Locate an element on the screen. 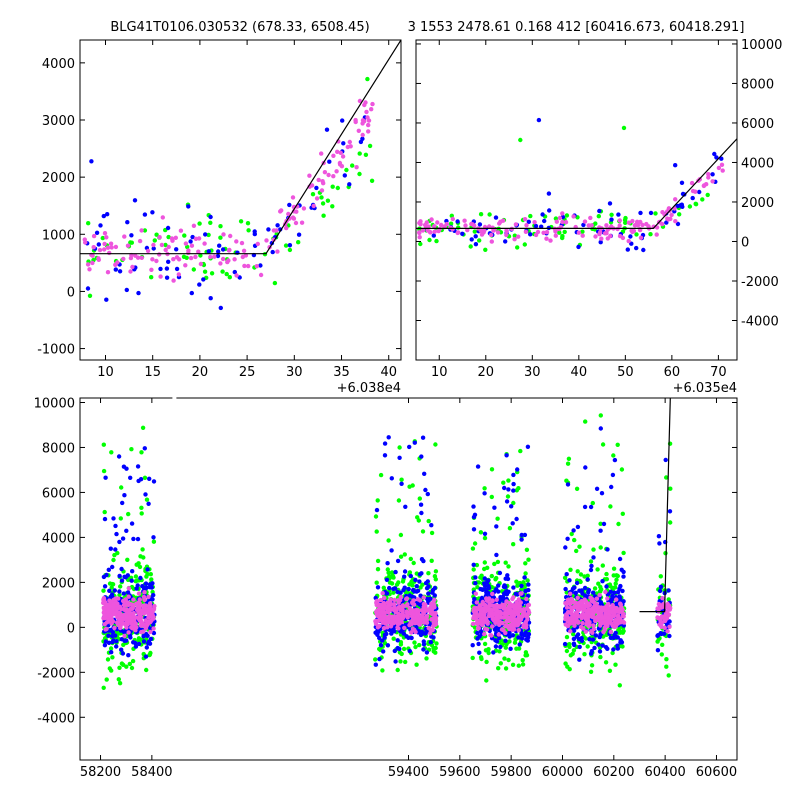 The image size is (800, 804). x-tick-label: 58400 is located at coordinates (151, 772).